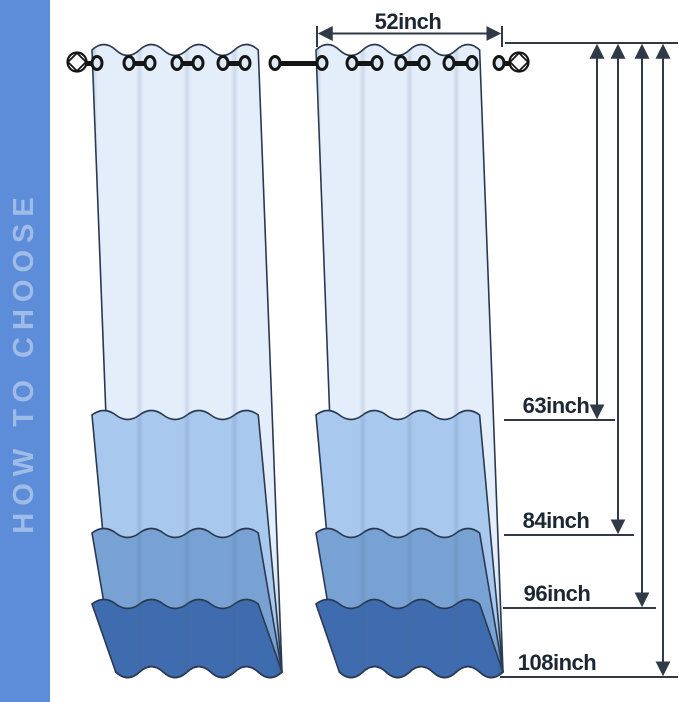 Image resolution: width=679 pixels, height=702 pixels. I want to click on length-label-96inch: 96inch, so click(557, 593).